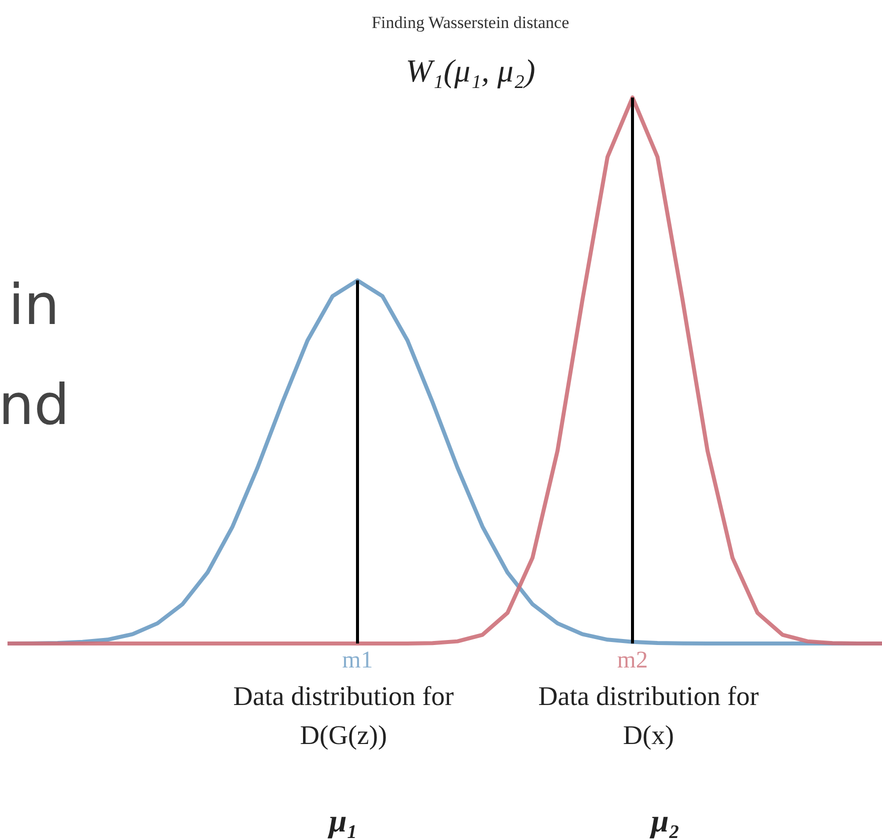 Image resolution: width=882 pixels, height=840 pixels. I want to click on text: Data distribution for D(G(z)), so click(343, 715).